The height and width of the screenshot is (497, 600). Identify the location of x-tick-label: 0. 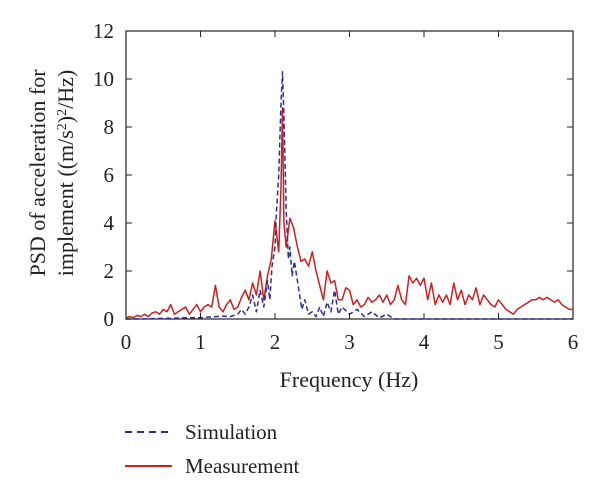
(126, 342).